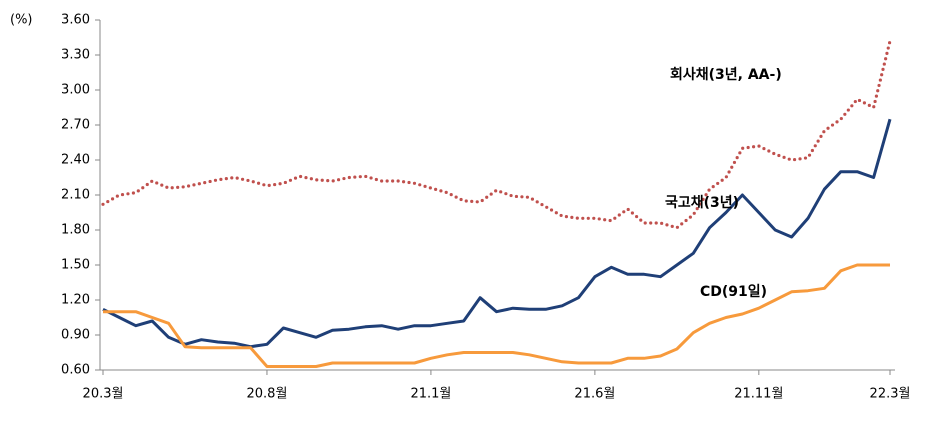  I want to click on y-tick-label: 1.20, so click(75, 300).